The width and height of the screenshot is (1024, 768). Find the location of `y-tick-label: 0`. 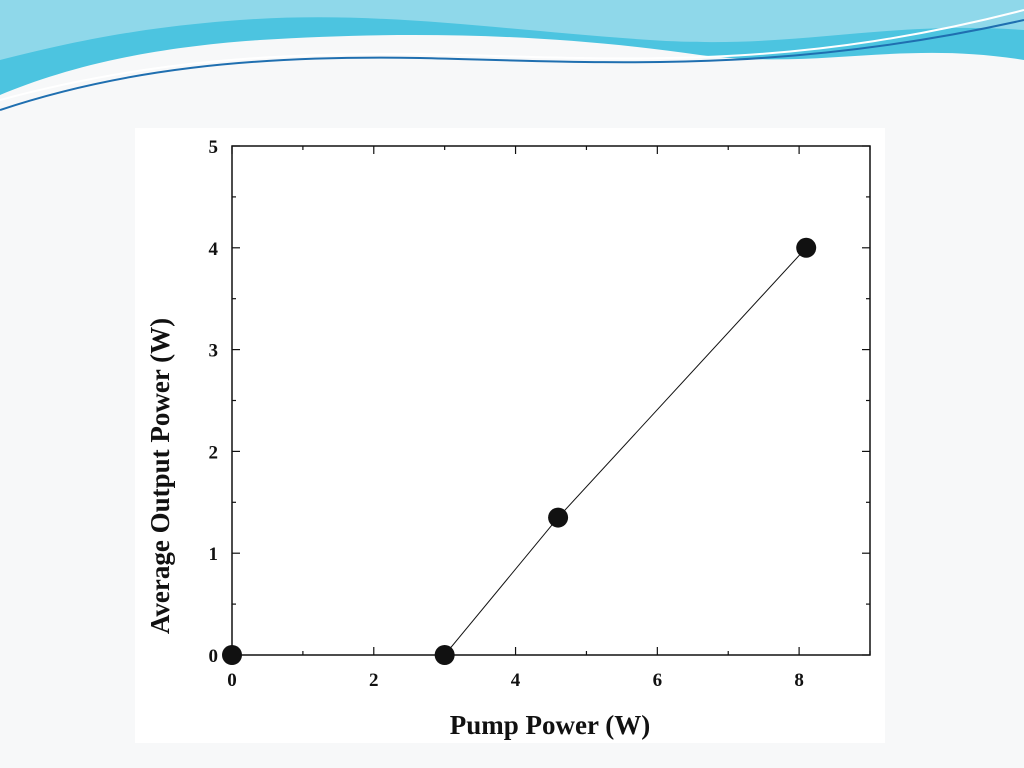

y-tick-label: 0 is located at coordinates (214, 656).